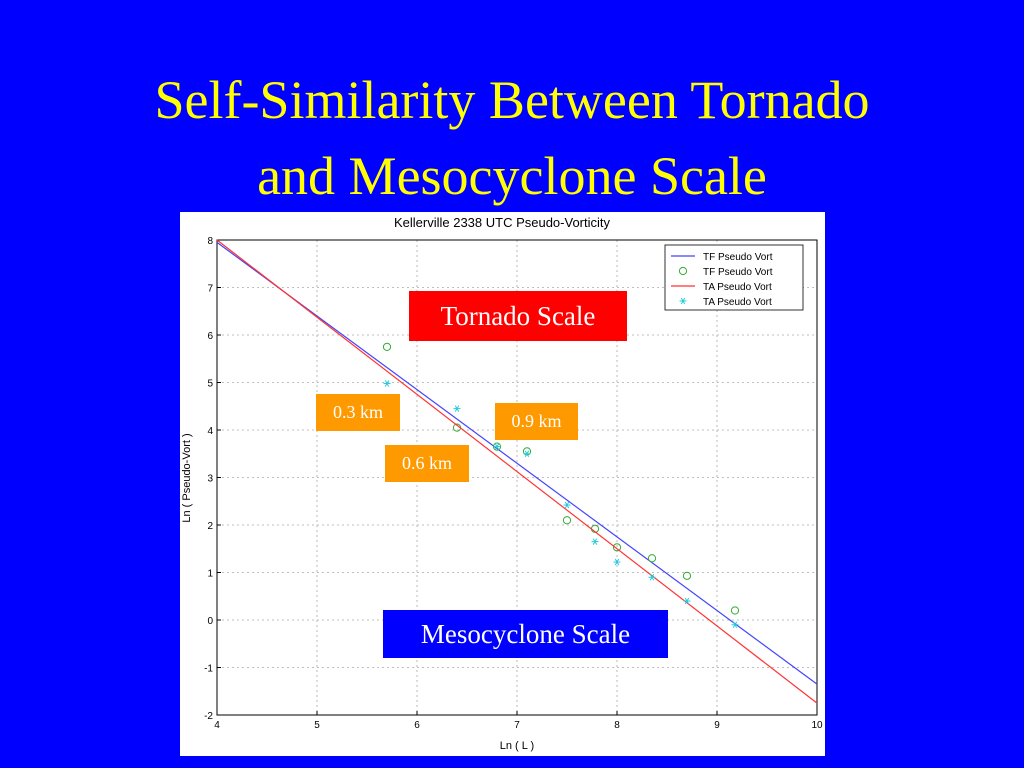 This screenshot has width=1024, height=768. What do you see at coordinates (512, 100) in the screenshot?
I see `slide-title-line-1: Self-Similarity Between Tornado` at bounding box center [512, 100].